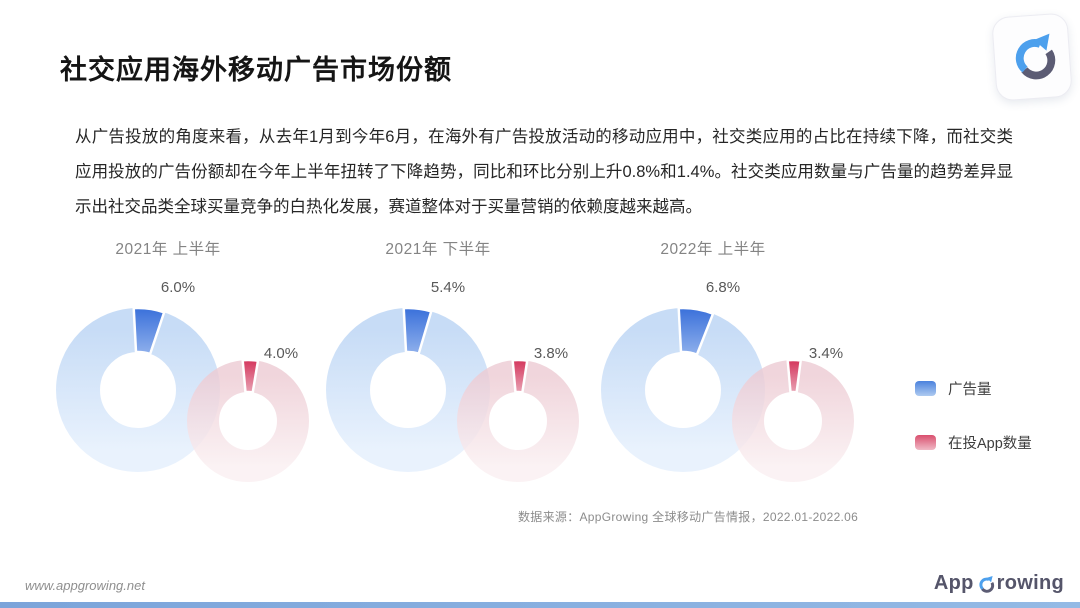  Describe the element at coordinates (540, 605) in the screenshot. I see `slide-accent-bar` at that location.